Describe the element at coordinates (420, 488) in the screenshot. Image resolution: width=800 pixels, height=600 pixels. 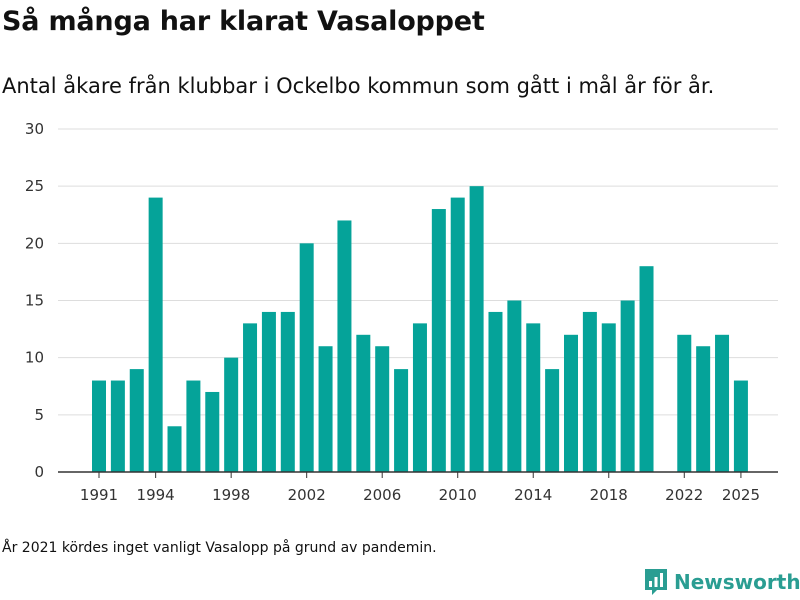
I see `x-axis-ticks: 1991 1994 1998 2002 2006 2010 2014 2018 2022 2025` at that location.